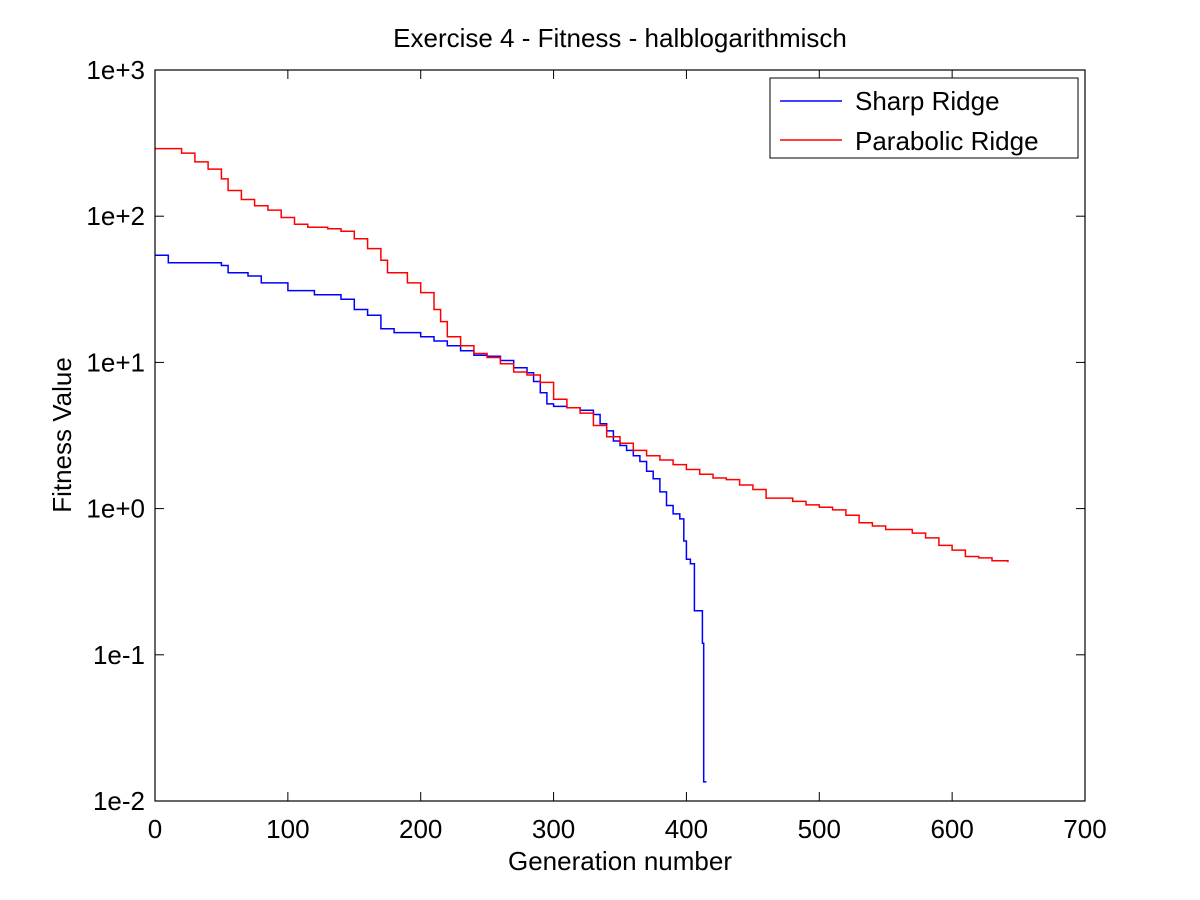  What do you see at coordinates (819, 829) in the screenshot?
I see `x-tick-label: 500` at bounding box center [819, 829].